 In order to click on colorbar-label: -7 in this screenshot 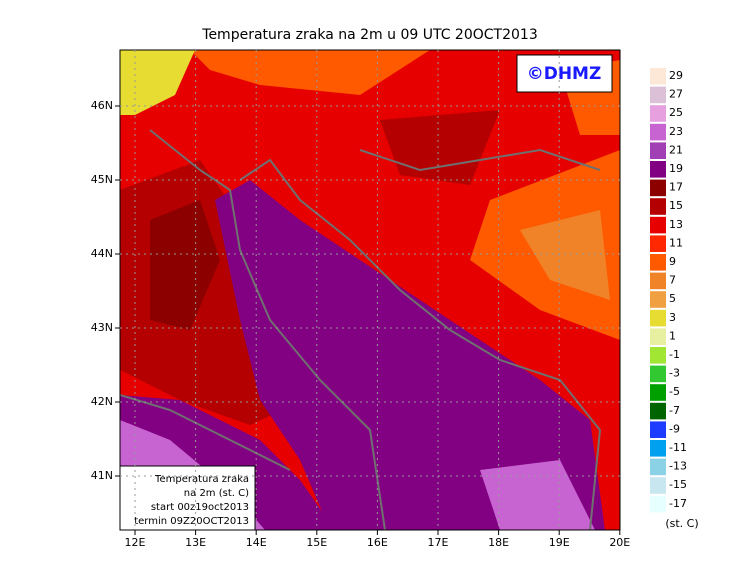, I will do `click(674, 410)`.